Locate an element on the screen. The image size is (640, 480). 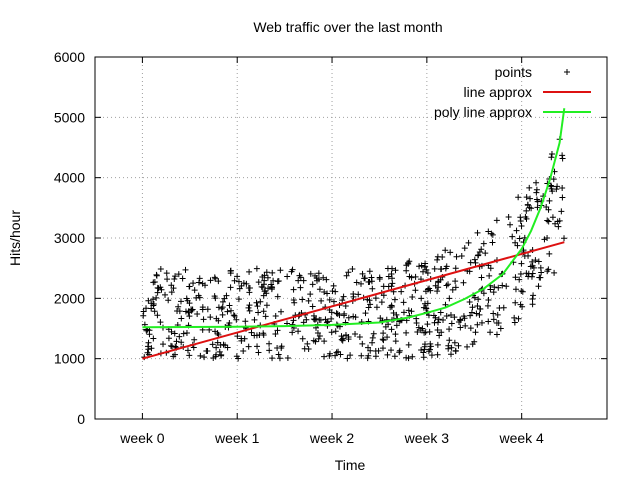
legend-label: points is located at coordinates (513, 72).